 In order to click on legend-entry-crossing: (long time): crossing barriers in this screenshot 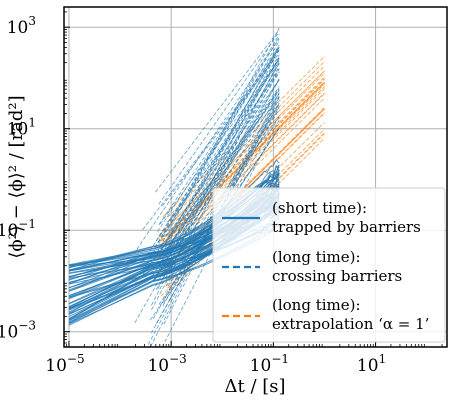, I will do `click(312, 266)`.